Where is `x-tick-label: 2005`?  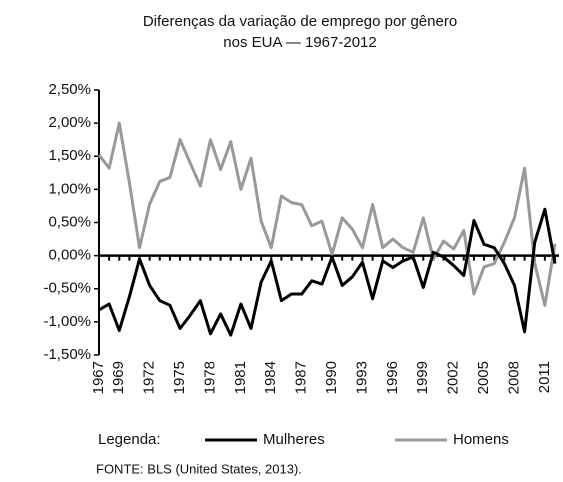 x-tick-label: 2005 is located at coordinates (483, 377).